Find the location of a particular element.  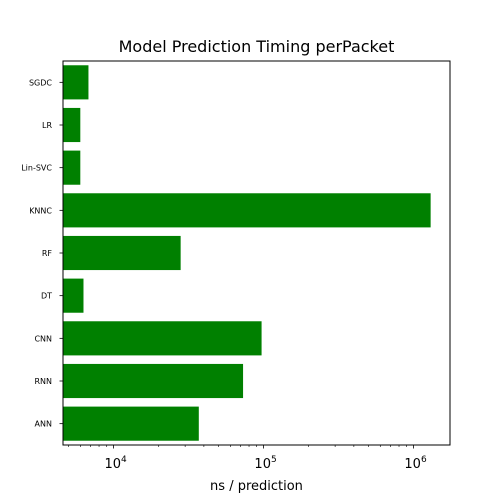

bar-dt is located at coordinates (73, 295).